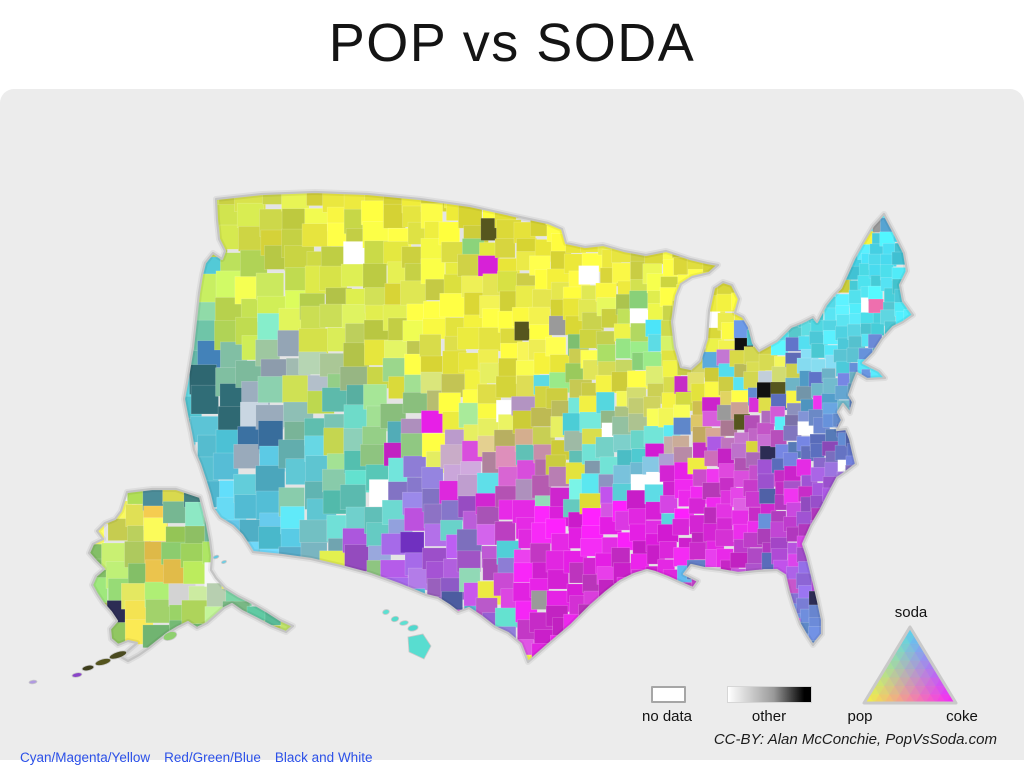 Image resolution: width=1024 pixels, height=765 pixels. Describe the element at coordinates (855, 739) in the screenshot. I see `attribution: CC-BY: Alan McConchie, PopVsSoda.com` at that location.